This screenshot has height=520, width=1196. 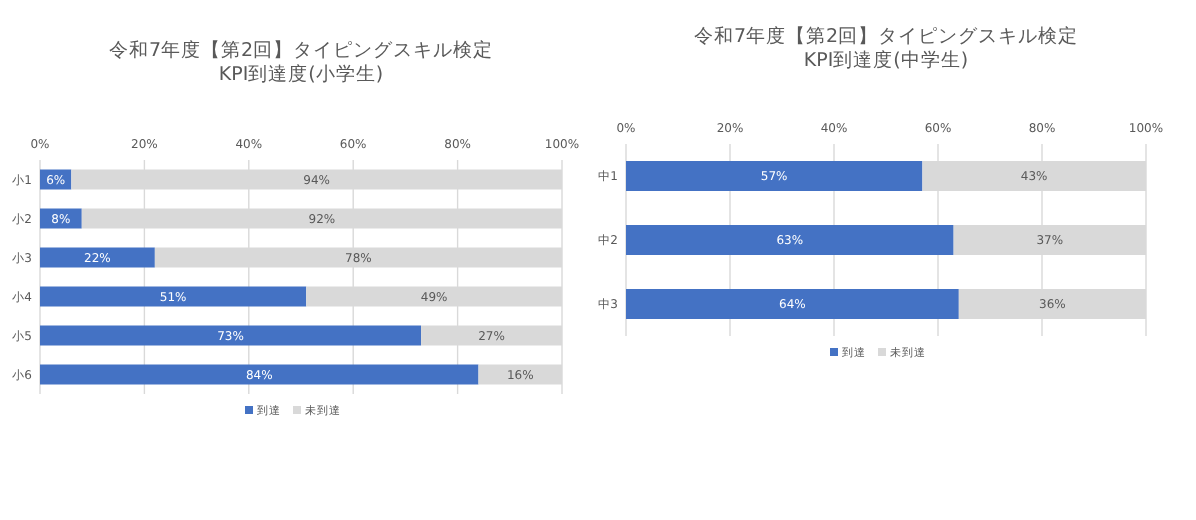 I want to click on chart-subtitle: KPI到達度(中学生), so click(x=886, y=60).